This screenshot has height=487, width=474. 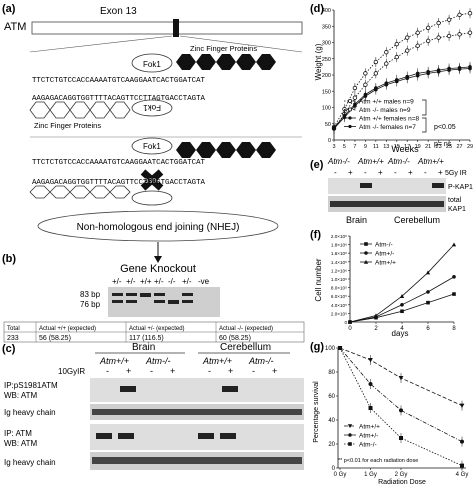 What do you see at coordinates (203, 58) in the screenshot?
I see `zinc-finger-top: Fok1 Zinc Finger Proteins` at bounding box center [203, 58].